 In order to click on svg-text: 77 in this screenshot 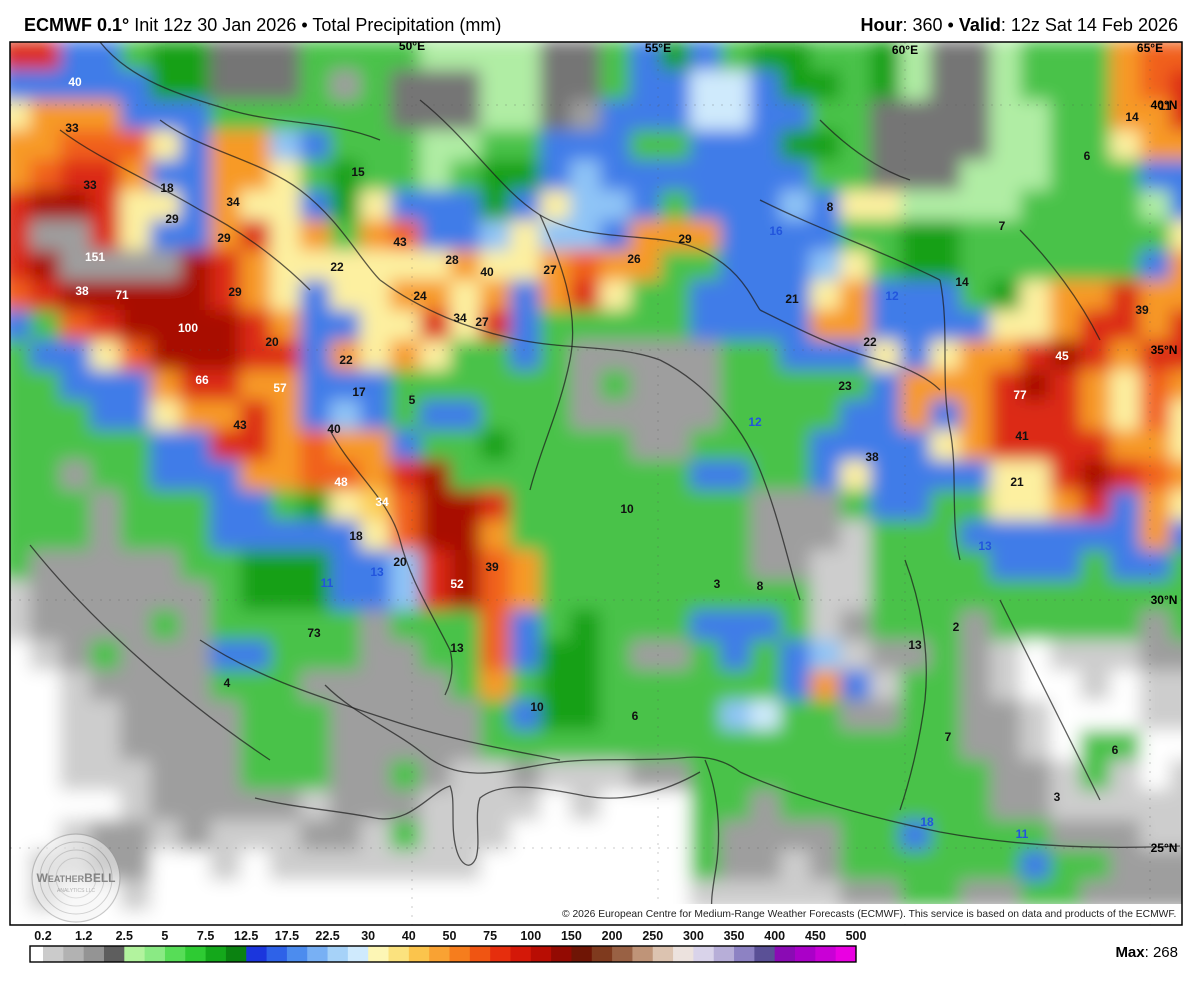, I will do `click(1020, 395)`.